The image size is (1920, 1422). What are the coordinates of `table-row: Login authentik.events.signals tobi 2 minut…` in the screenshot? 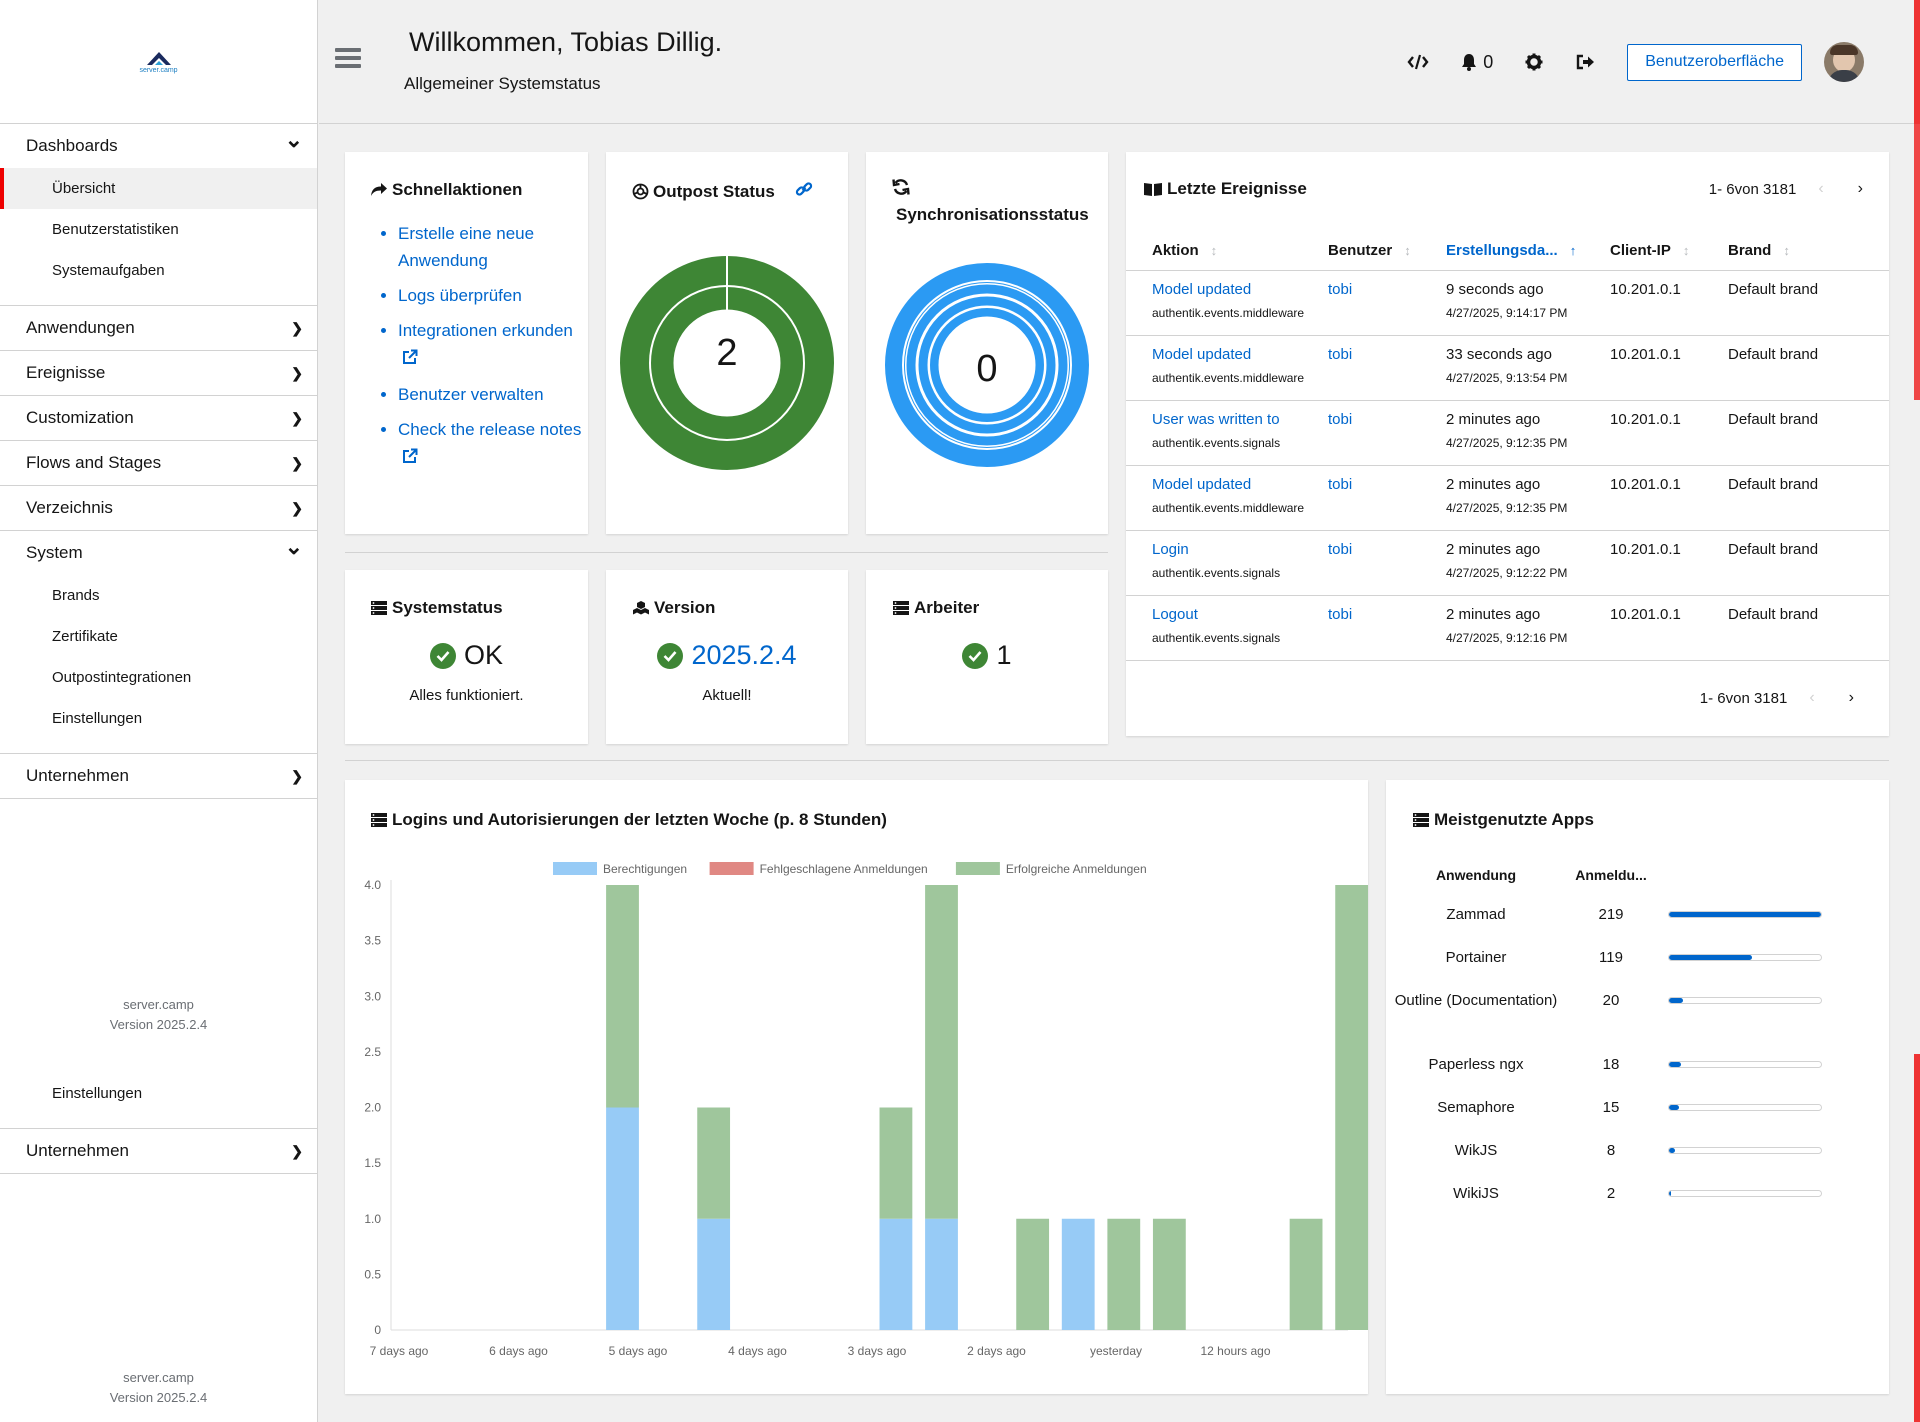 It's located at (1507, 563).